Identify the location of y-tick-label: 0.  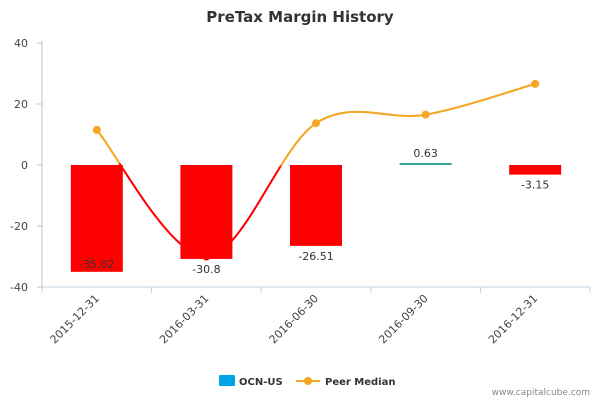
(24, 165).